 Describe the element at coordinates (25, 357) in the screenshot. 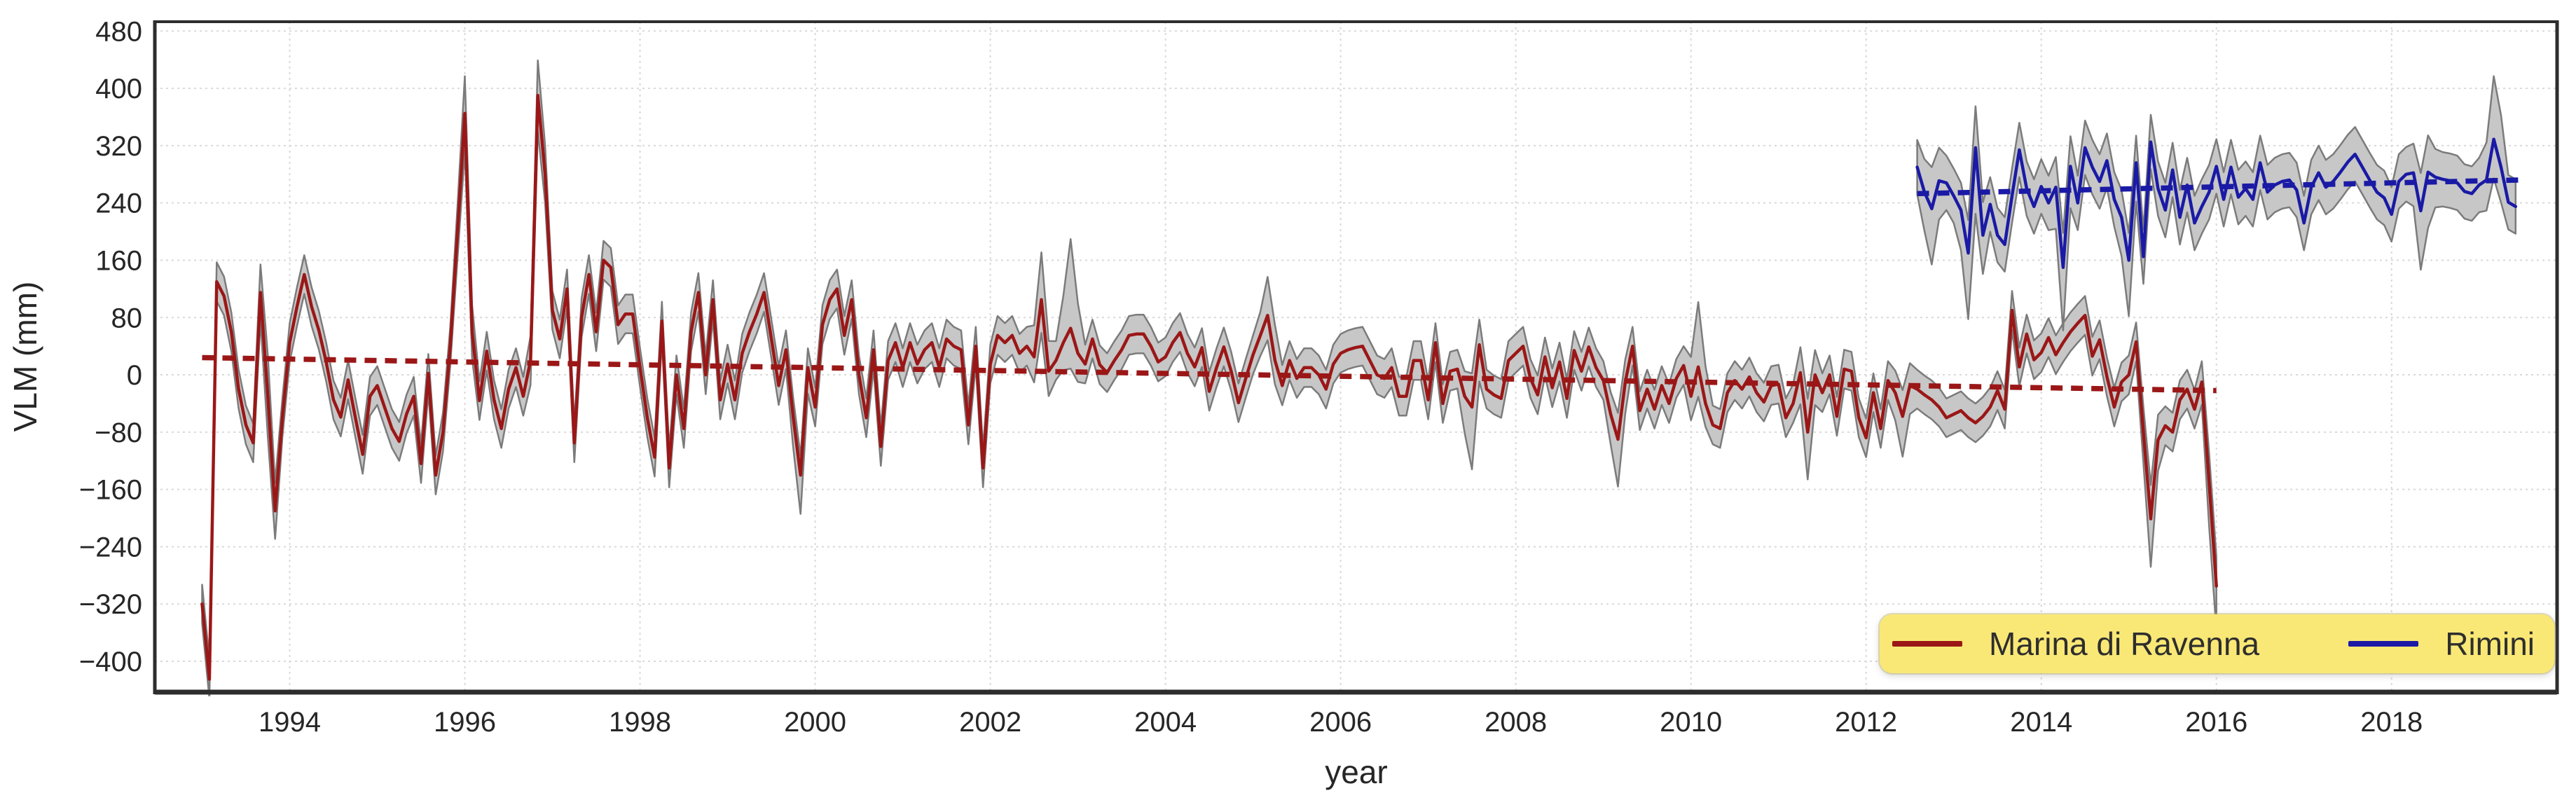

I see `y-axis-title: VLM (mm)` at that location.